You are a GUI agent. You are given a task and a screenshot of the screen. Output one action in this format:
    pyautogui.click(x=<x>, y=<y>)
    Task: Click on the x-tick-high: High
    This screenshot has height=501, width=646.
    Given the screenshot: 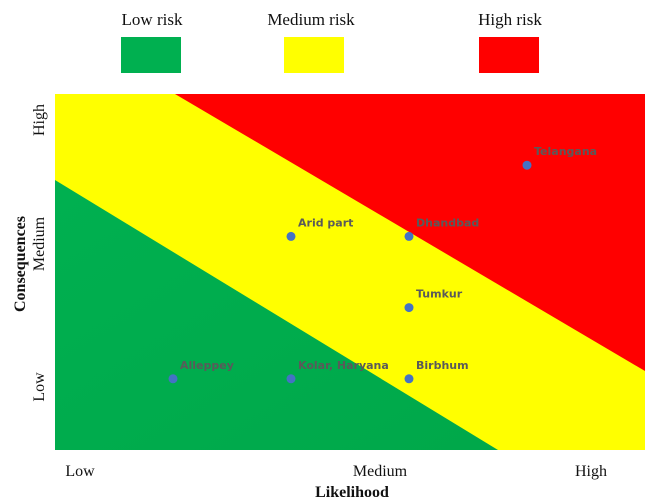 What is the action you would take?
    pyautogui.click(x=591, y=471)
    